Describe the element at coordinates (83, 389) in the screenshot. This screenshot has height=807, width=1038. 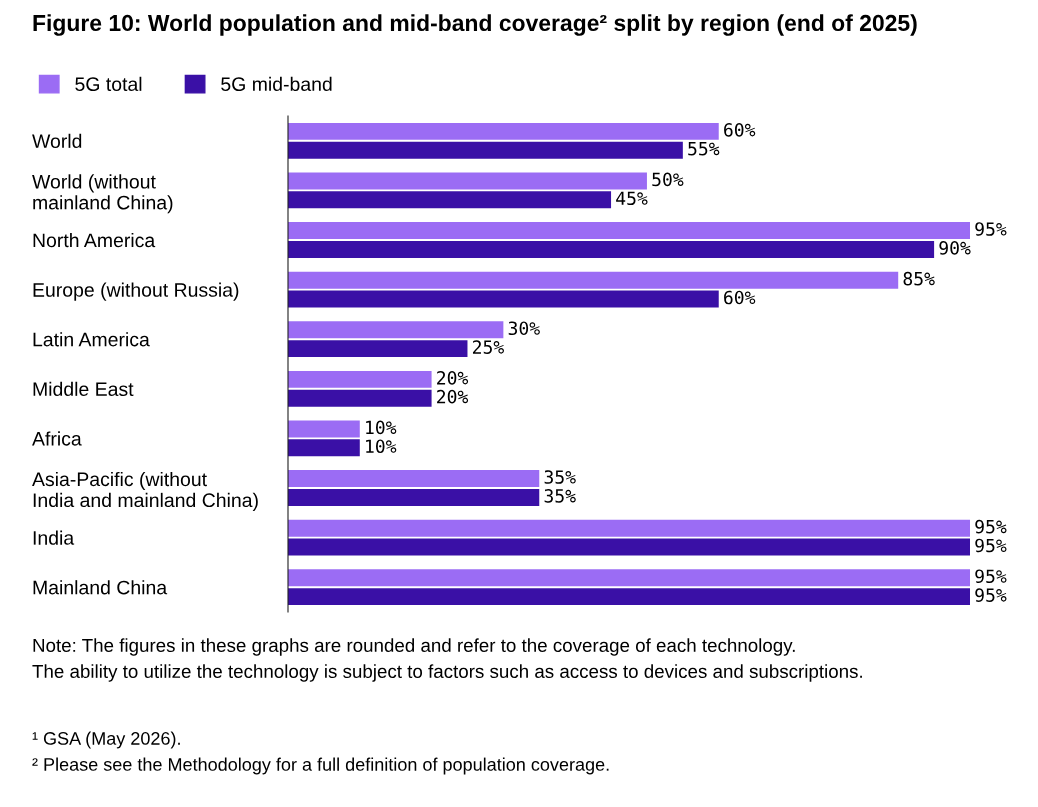
I see `y-tick-label: Middle East` at that location.